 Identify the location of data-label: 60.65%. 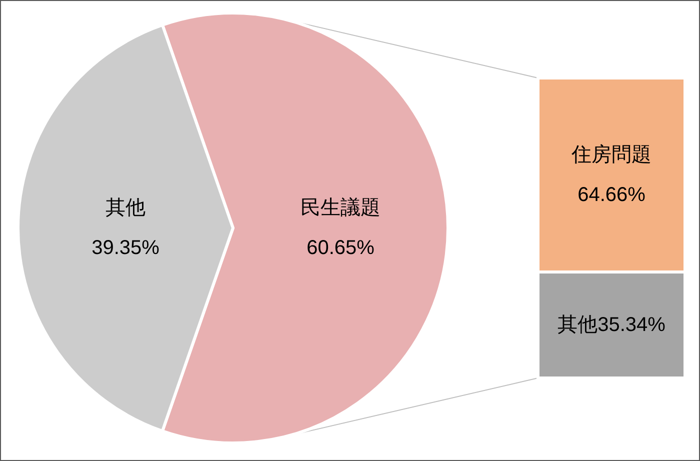
(340, 248).